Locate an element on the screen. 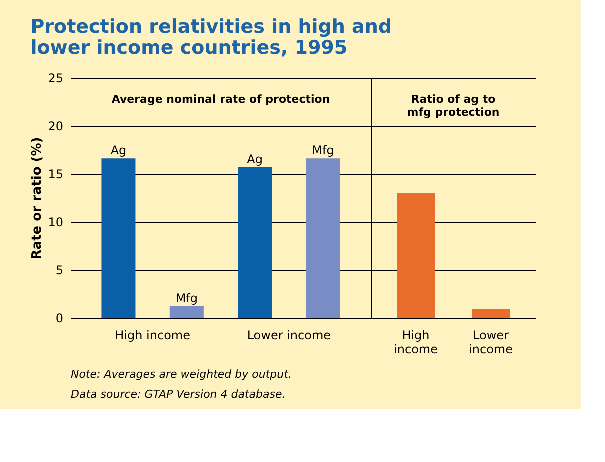 The height and width of the screenshot is (462, 605). text: Ratio of ag to mfg protection is located at coordinates (453, 106).